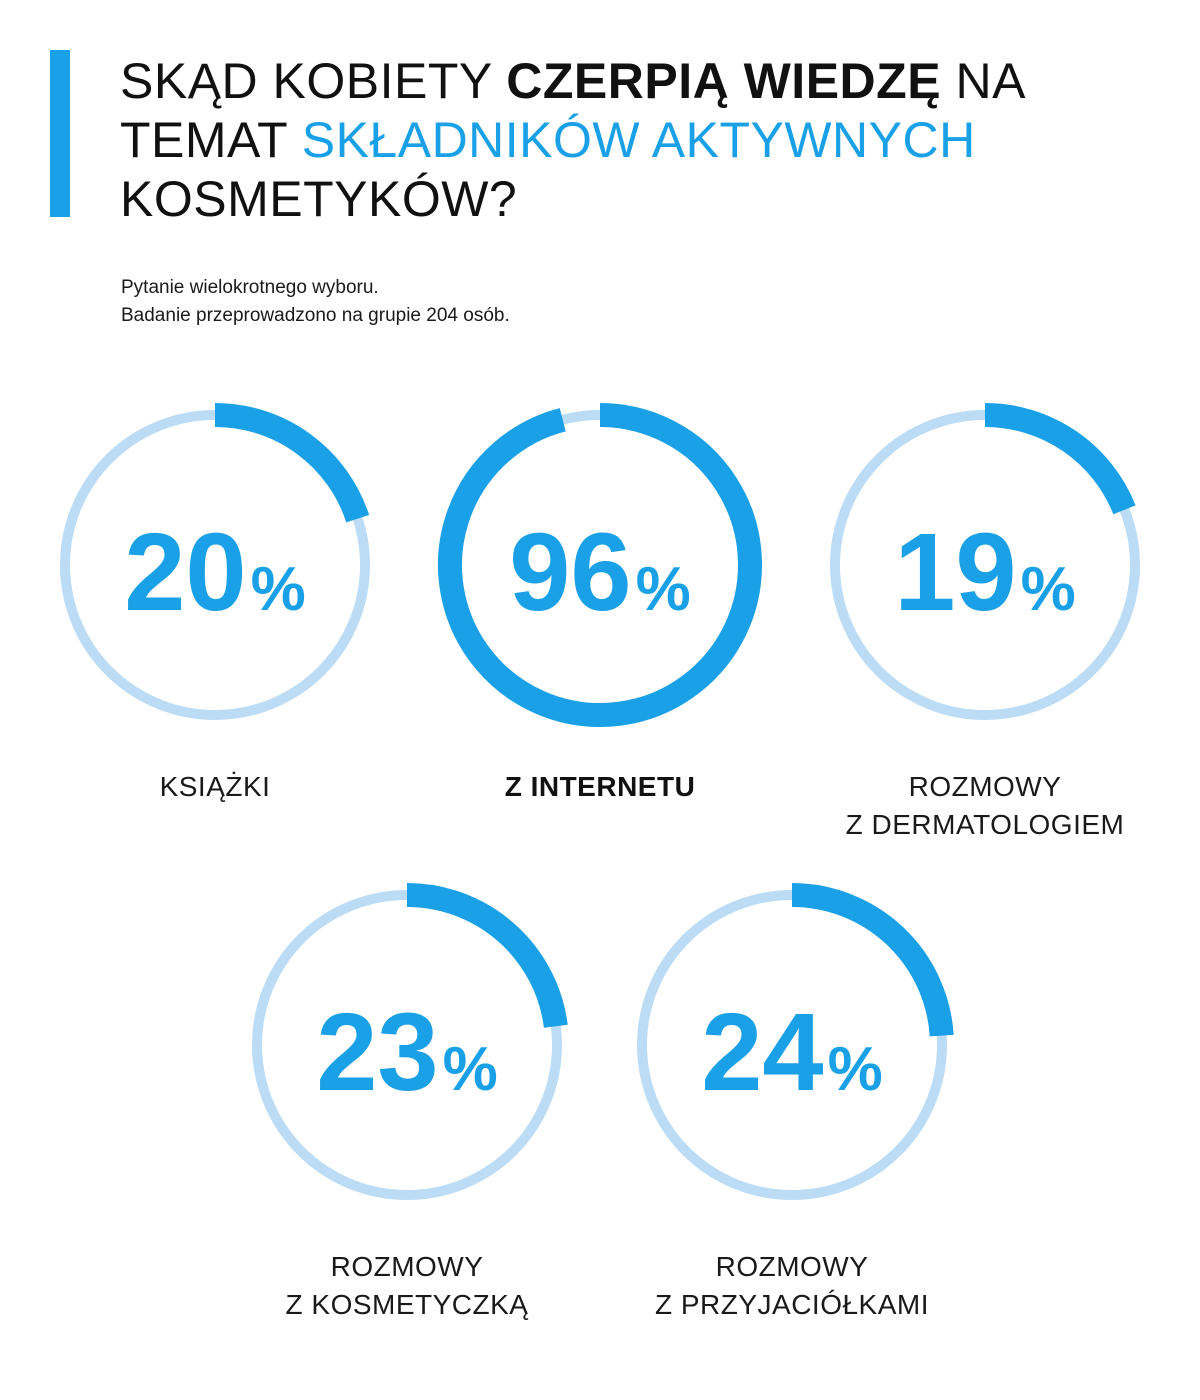 The width and height of the screenshot is (1200, 1400). Describe the element at coordinates (185, 572) in the screenshot. I see `percent-number: 20` at that location.